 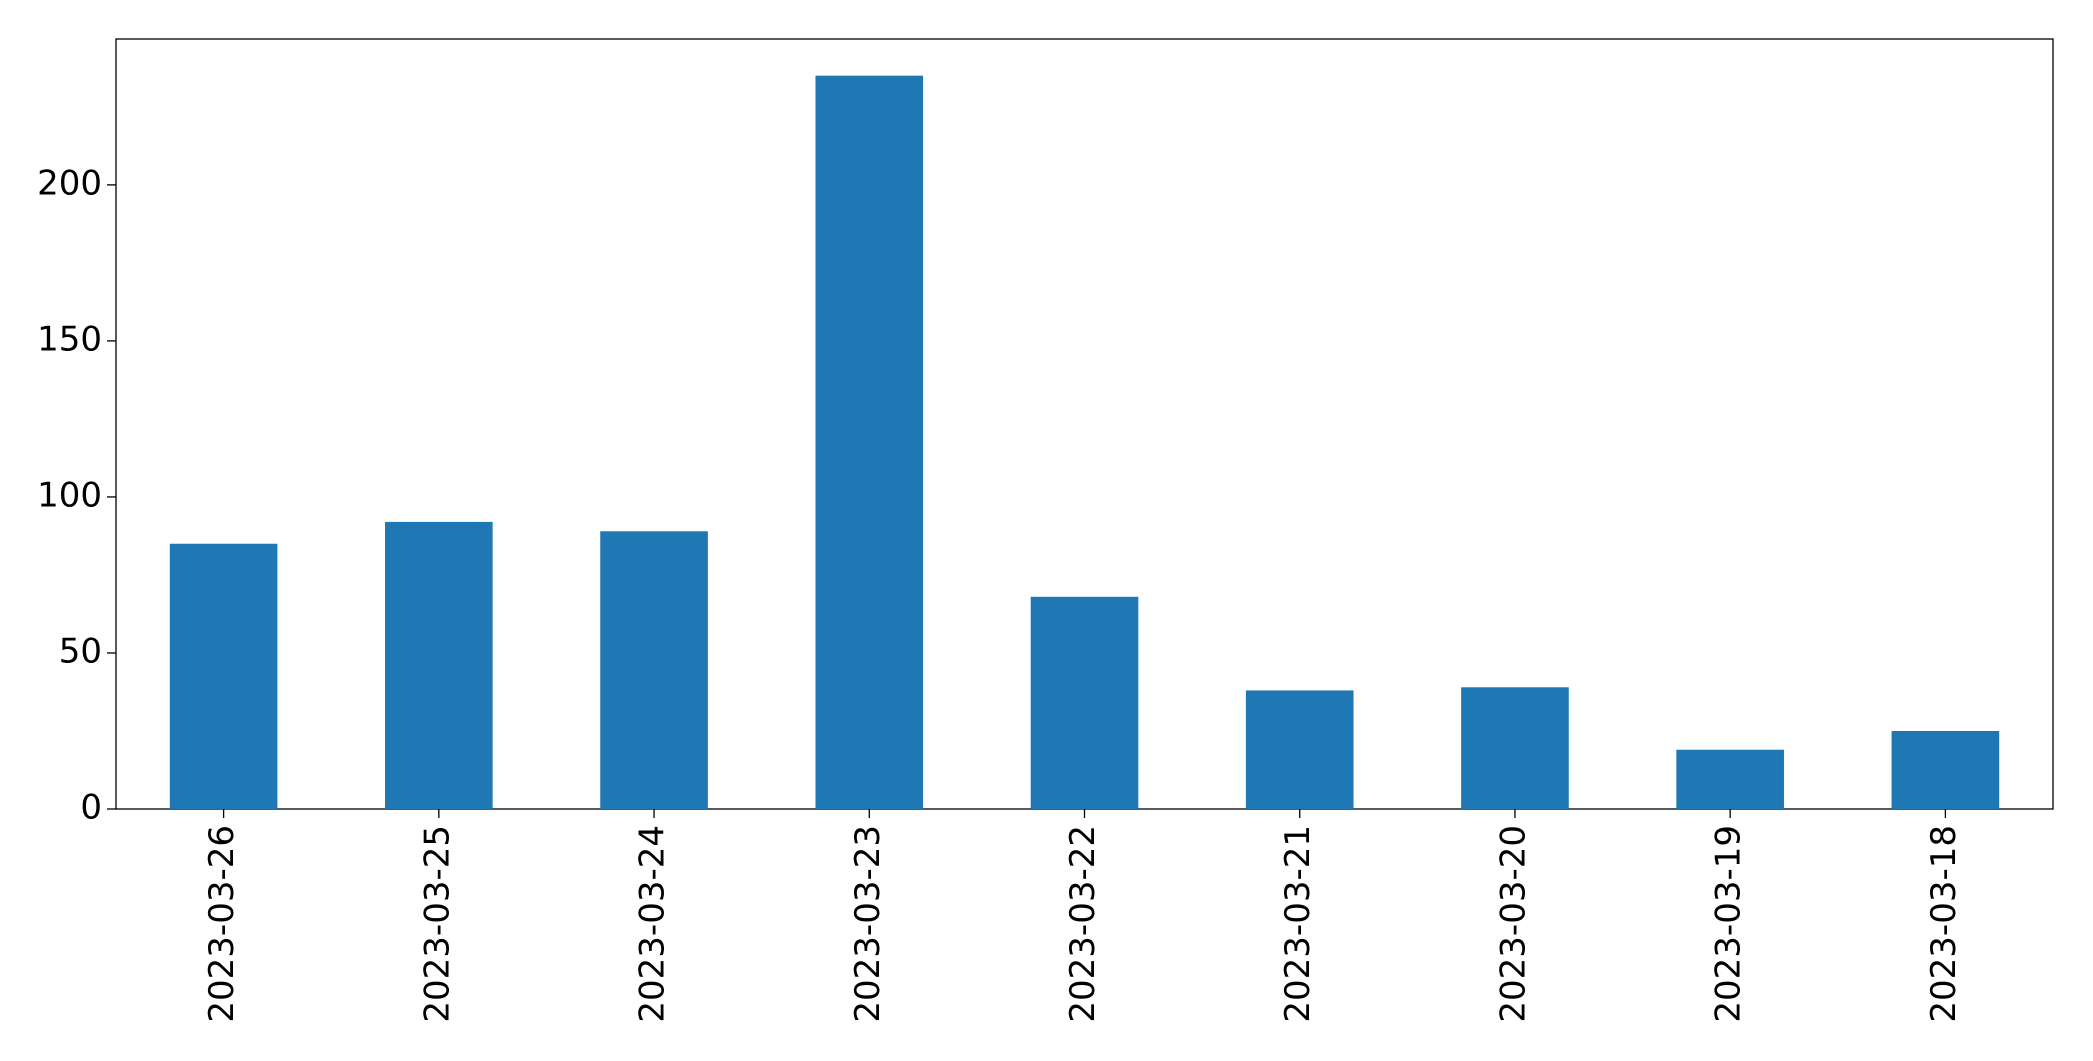 What do you see at coordinates (69, 183) in the screenshot?
I see `y-tick-label: 200` at bounding box center [69, 183].